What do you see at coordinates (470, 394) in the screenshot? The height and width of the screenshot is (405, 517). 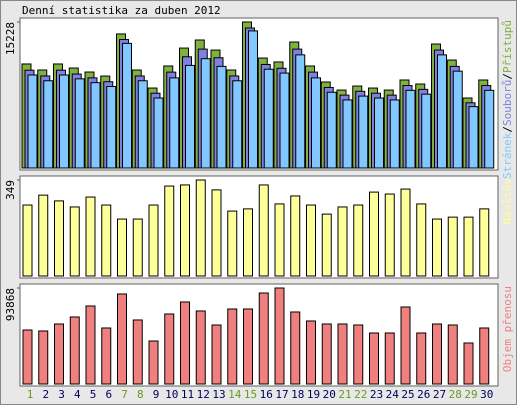 I see `x-tick-label: 29` at bounding box center [470, 394].